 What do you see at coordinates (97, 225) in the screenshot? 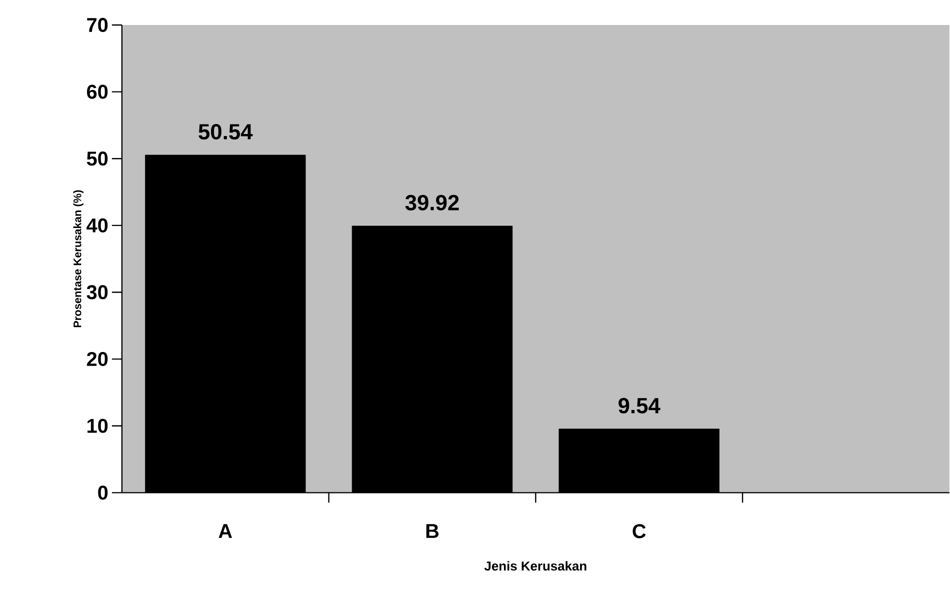
I see `y-tick-label: 40` at bounding box center [97, 225].